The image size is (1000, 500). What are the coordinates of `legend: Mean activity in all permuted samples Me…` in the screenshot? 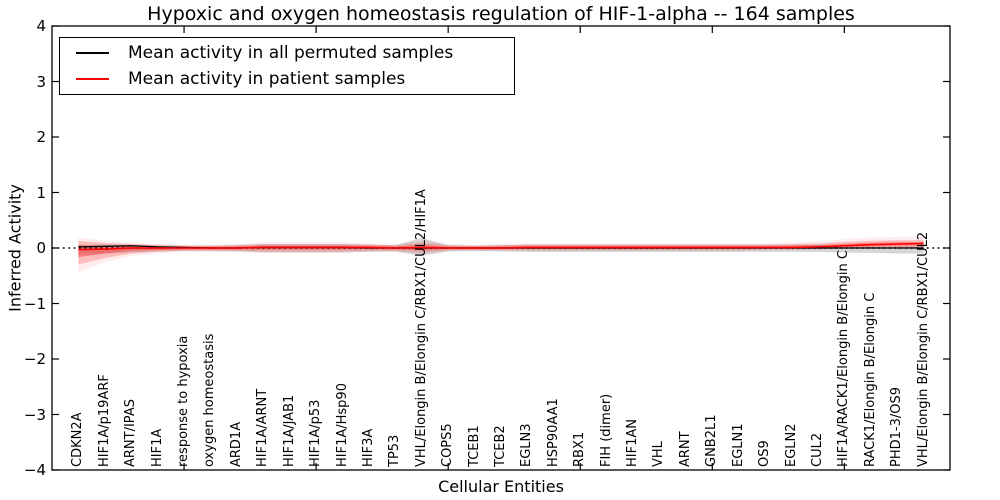 It's located at (287, 66).